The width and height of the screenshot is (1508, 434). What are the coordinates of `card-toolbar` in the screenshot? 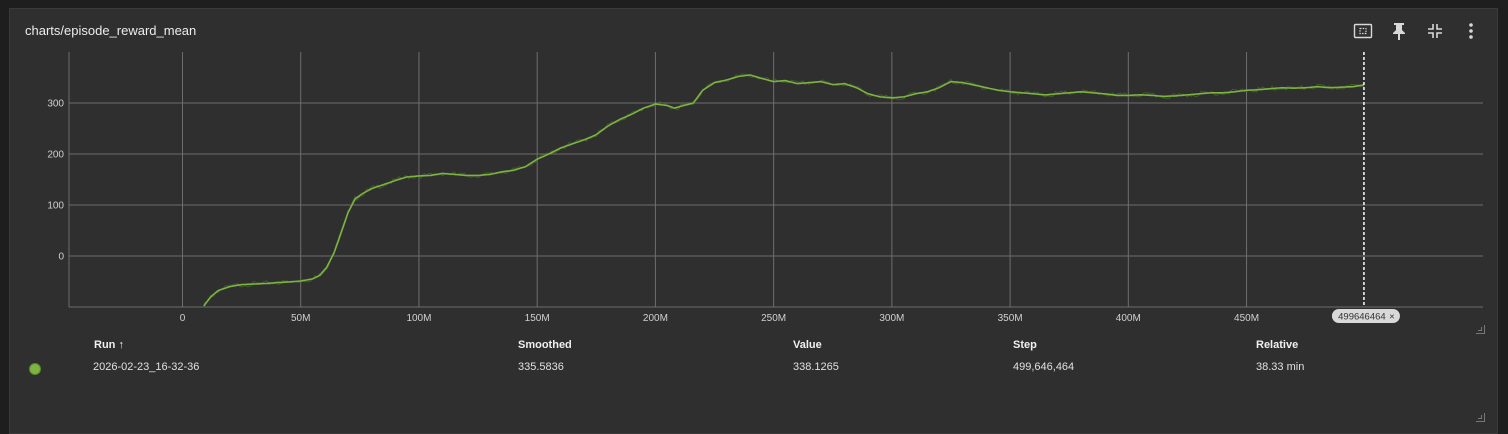 It's located at (1417, 31).